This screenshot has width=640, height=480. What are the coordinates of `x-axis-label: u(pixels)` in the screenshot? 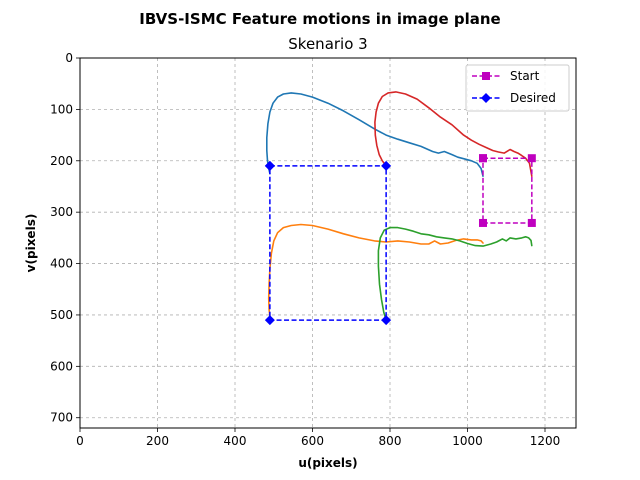 It's located at (327, 463).